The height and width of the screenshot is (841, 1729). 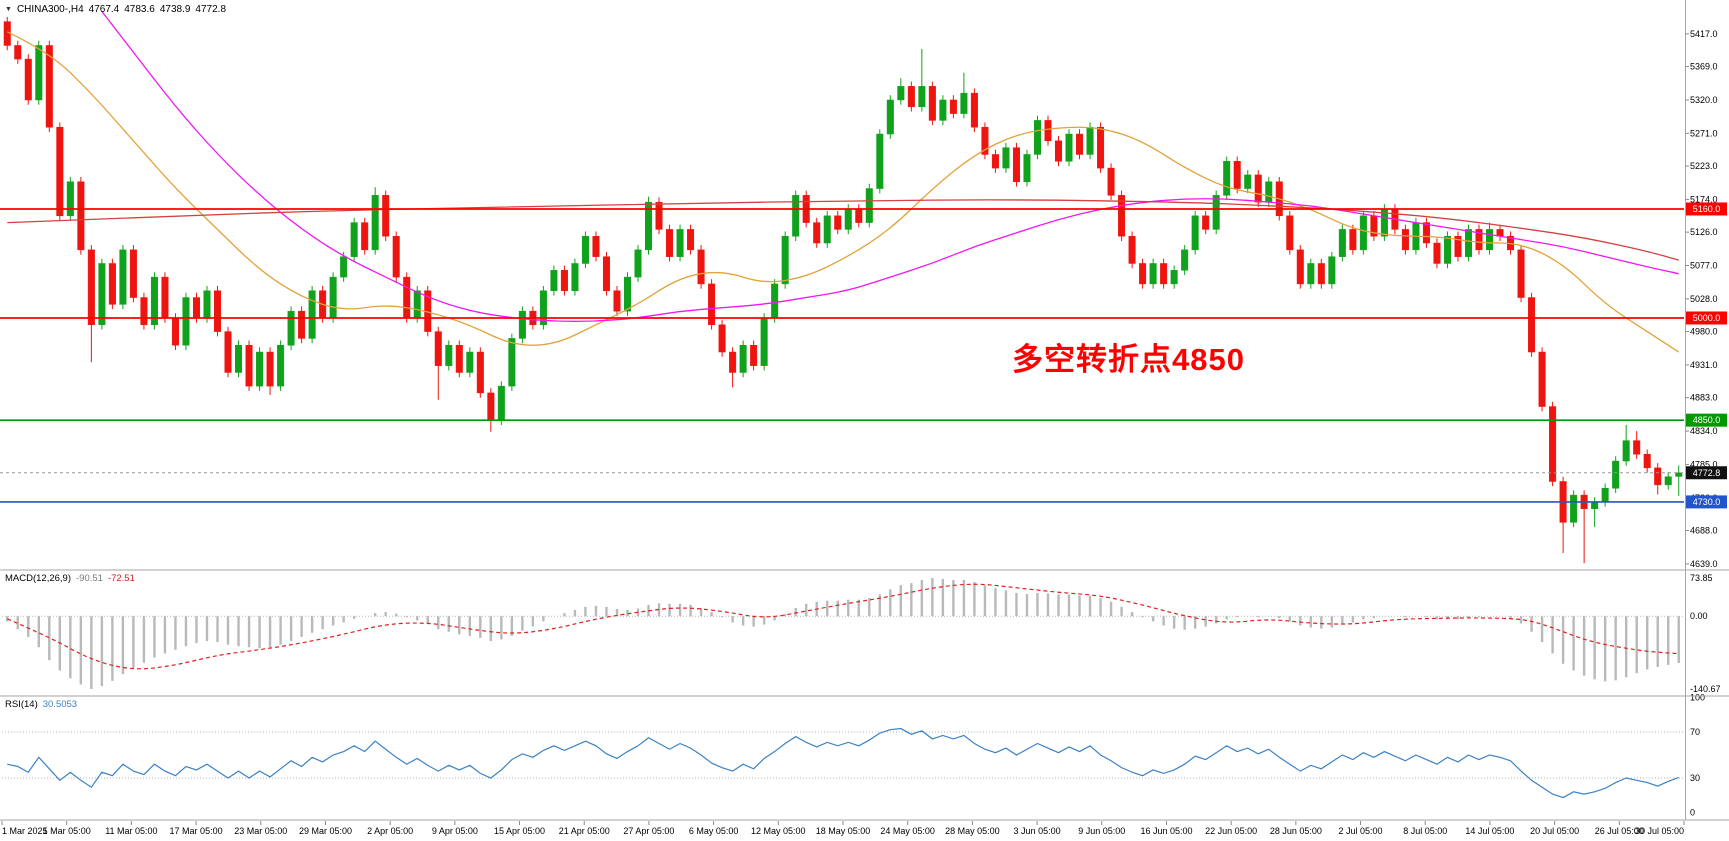 I want to click on price-tick-label: 5077.0, so click(x=1704, y=266).